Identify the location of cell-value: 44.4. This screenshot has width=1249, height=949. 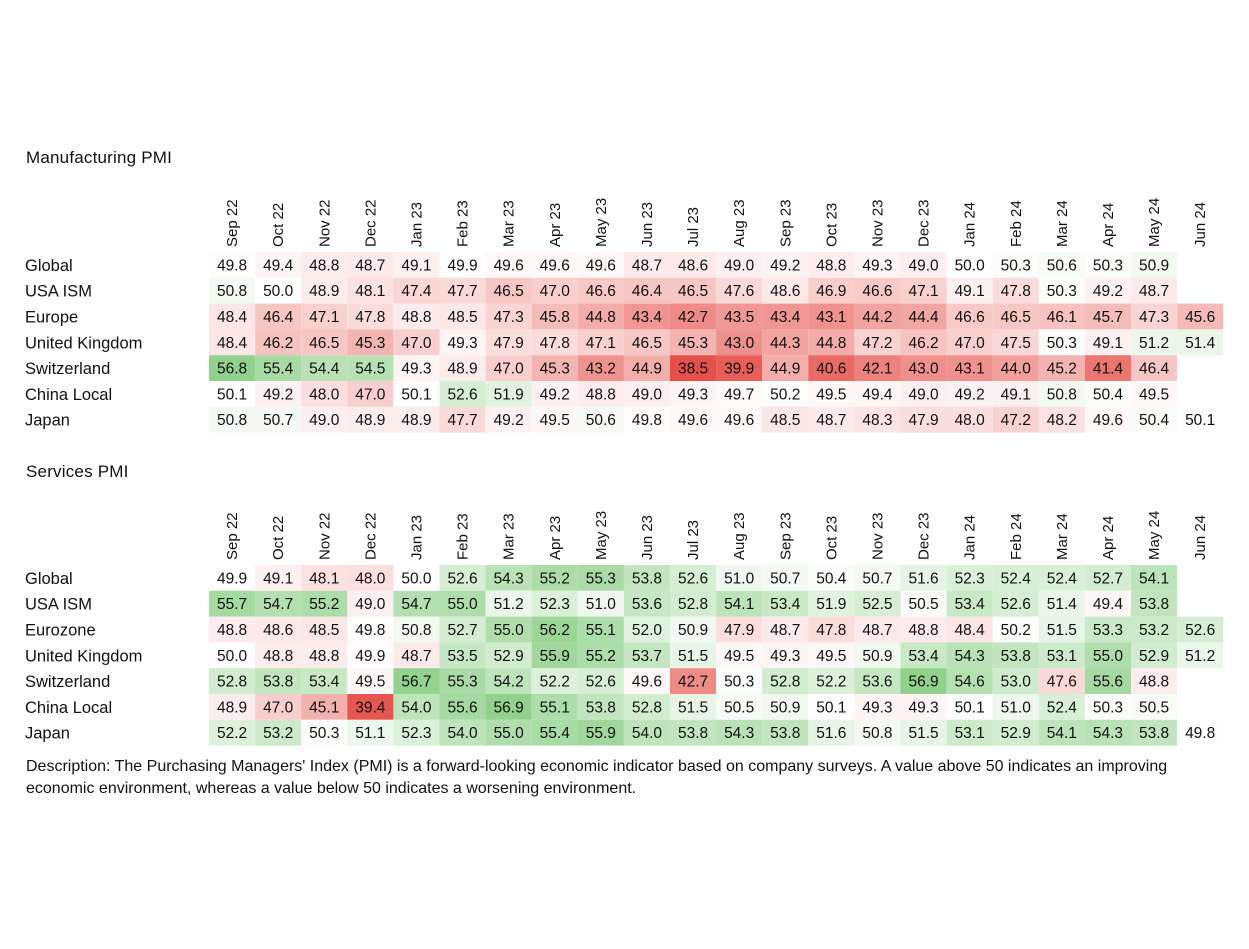
(923, 317).